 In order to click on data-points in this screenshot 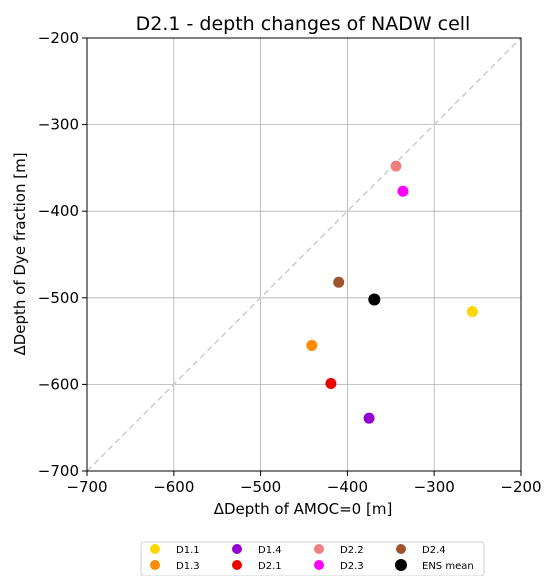, I will do `click(392, 292)`.